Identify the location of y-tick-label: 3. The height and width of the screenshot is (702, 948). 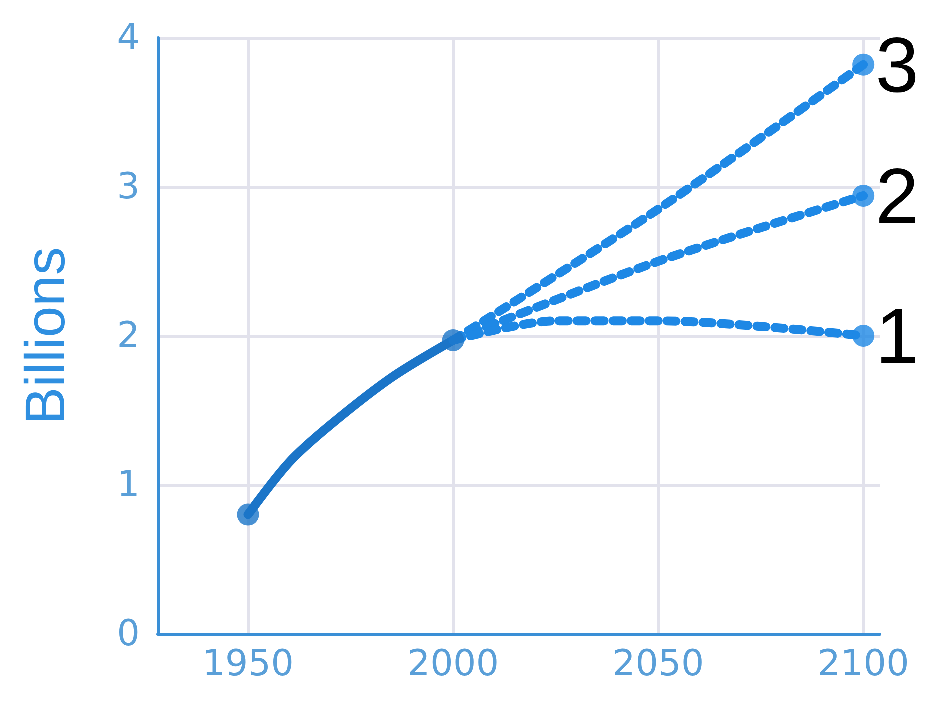
(128, 187).